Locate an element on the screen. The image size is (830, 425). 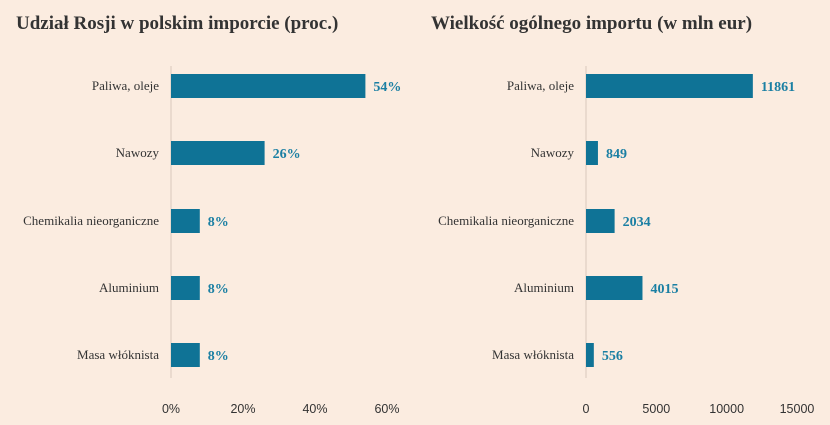
x-tick-label: 15000 is located at coordinates (797, 409).